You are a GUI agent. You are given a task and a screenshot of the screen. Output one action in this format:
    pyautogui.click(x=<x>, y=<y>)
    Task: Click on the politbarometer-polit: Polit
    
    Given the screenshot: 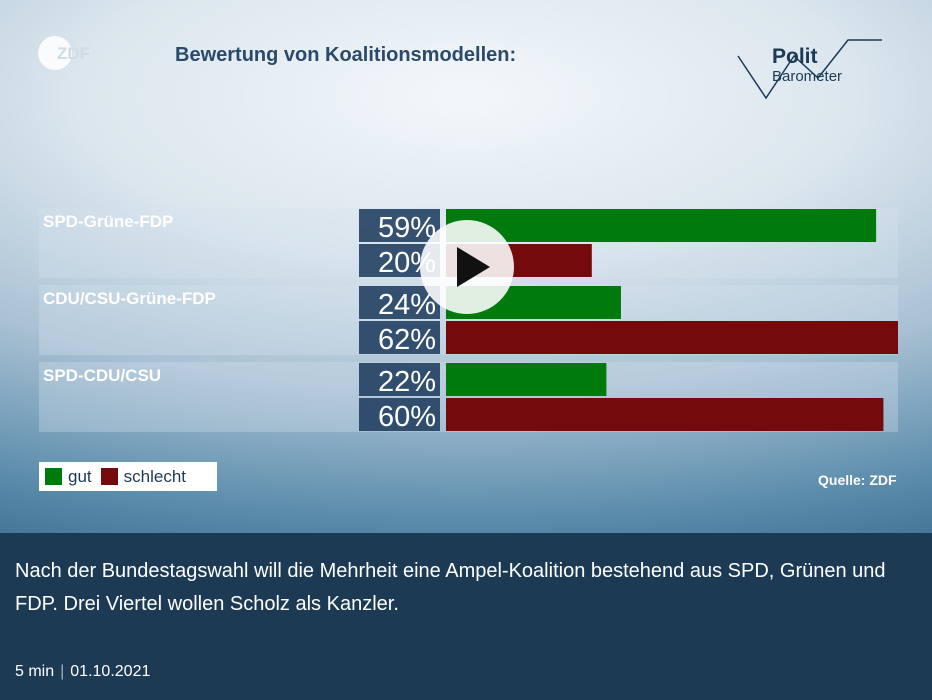 What is the action you would take?
    pyautogui.click(x=795, y=56)
    